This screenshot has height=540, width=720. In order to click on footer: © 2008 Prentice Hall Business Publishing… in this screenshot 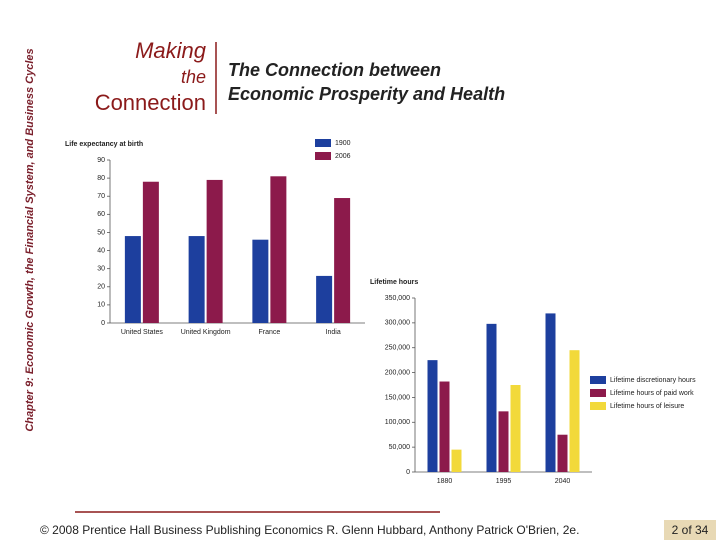, I will do `click(309, 530)`.